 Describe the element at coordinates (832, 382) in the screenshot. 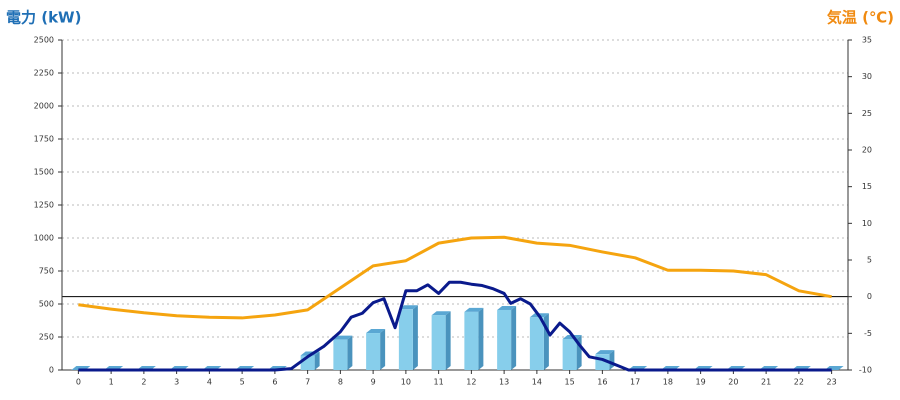

I see `x-tick-label: 23` at that location.